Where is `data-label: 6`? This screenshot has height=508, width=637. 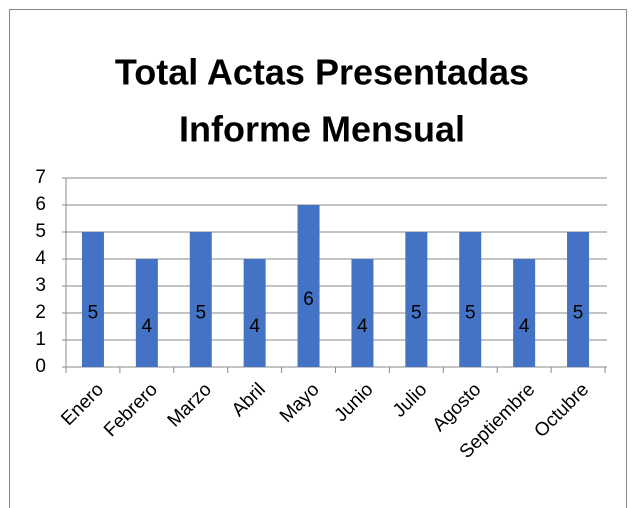
data-label: 6 is located at coordinates (308, 299).